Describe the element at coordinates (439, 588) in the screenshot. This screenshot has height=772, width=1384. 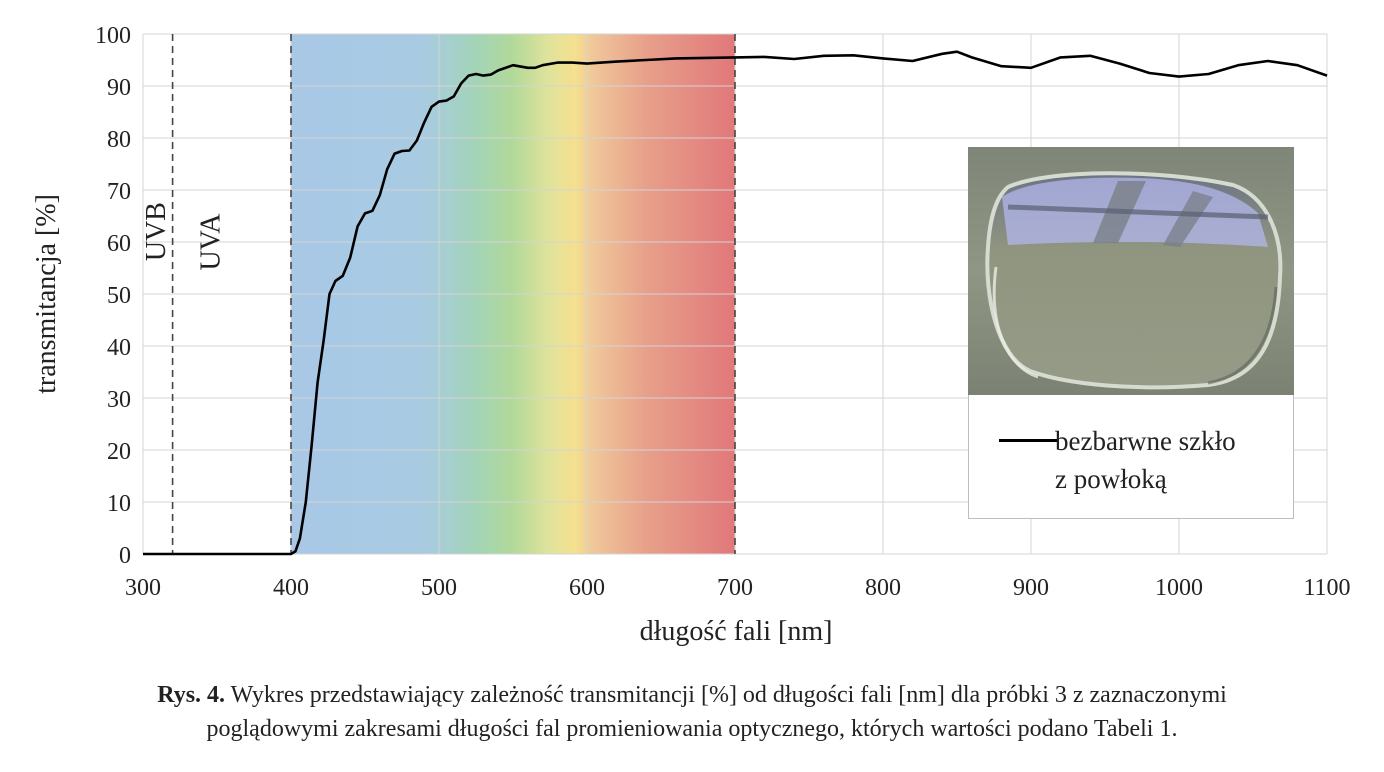
I see `x-tick-label: 500` at that location.